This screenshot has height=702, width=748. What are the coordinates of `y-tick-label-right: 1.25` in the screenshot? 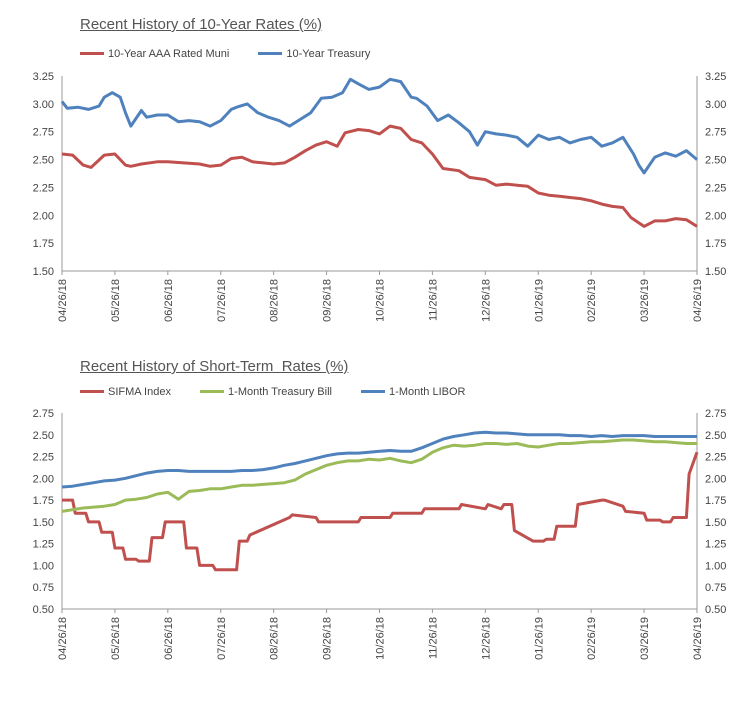 It's located at (715, 545).